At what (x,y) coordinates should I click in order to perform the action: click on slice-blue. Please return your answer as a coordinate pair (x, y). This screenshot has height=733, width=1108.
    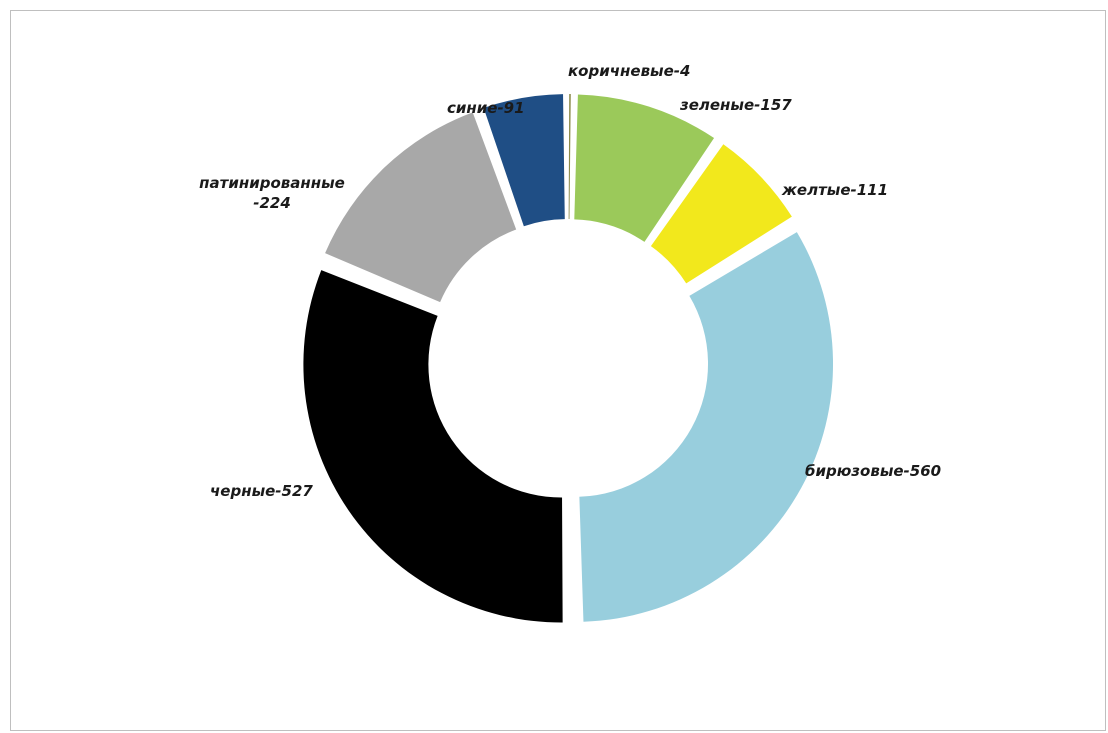
    Looking at the image, I should click on (524, 160).